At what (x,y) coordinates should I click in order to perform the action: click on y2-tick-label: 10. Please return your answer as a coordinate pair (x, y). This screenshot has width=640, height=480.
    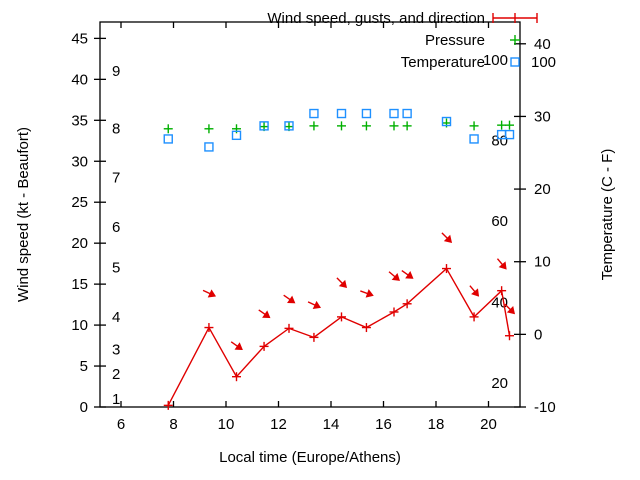
    Looking at the image, I should click on (542, 262).